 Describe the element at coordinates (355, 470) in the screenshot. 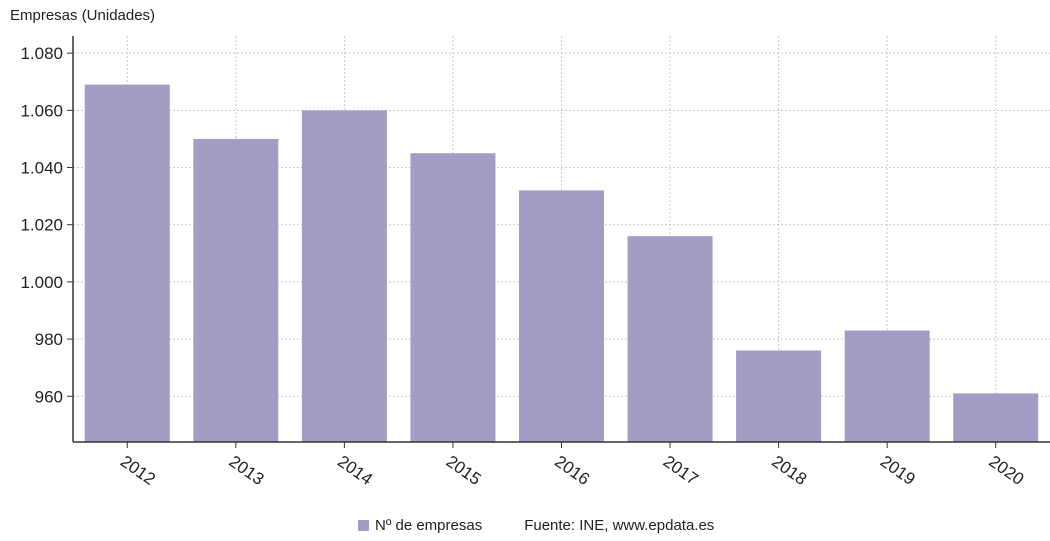

I see `x-tick-label: 2014` at that location.